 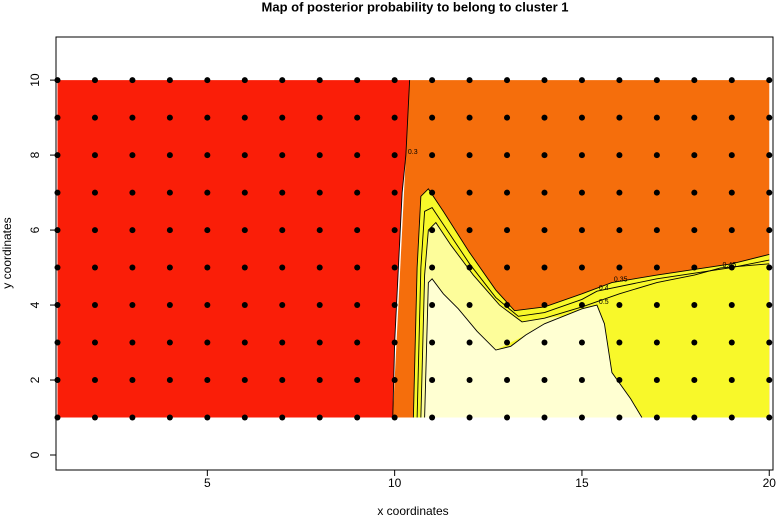 What do you see at coordinates (395, 483) in the screenshot?
I see `x-tick-label: 10` at bounding box center [395, 483].